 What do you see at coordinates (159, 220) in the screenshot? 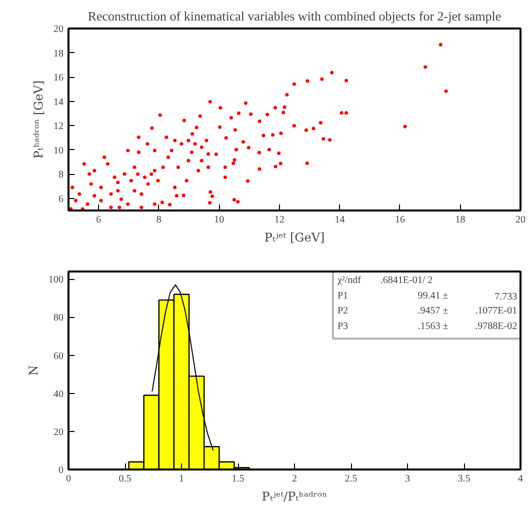
I see `x-tick-label: 8` at bounding box center [159, 220].